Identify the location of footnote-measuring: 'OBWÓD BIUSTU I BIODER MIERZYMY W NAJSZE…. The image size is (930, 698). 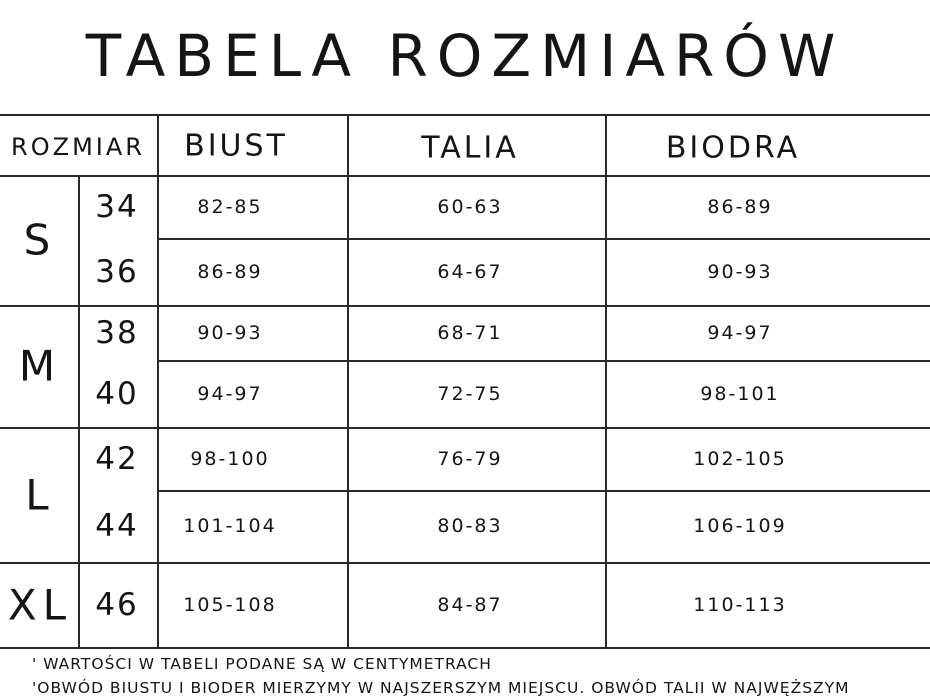
(441, 688).